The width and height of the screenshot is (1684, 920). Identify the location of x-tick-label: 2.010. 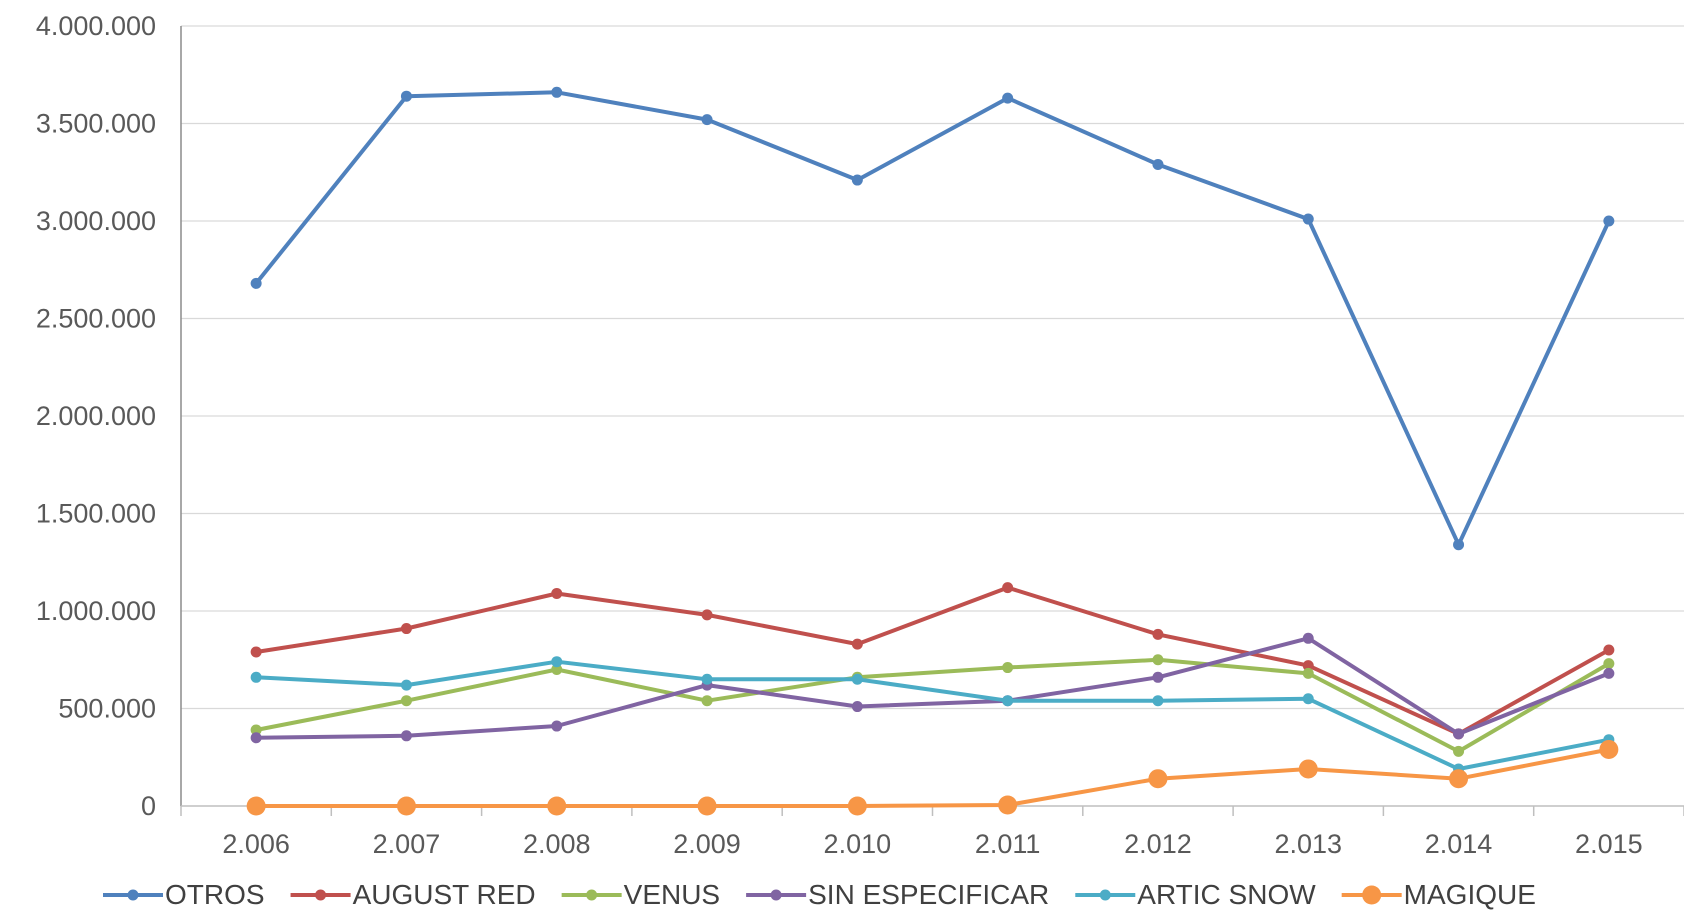
(858, 844).